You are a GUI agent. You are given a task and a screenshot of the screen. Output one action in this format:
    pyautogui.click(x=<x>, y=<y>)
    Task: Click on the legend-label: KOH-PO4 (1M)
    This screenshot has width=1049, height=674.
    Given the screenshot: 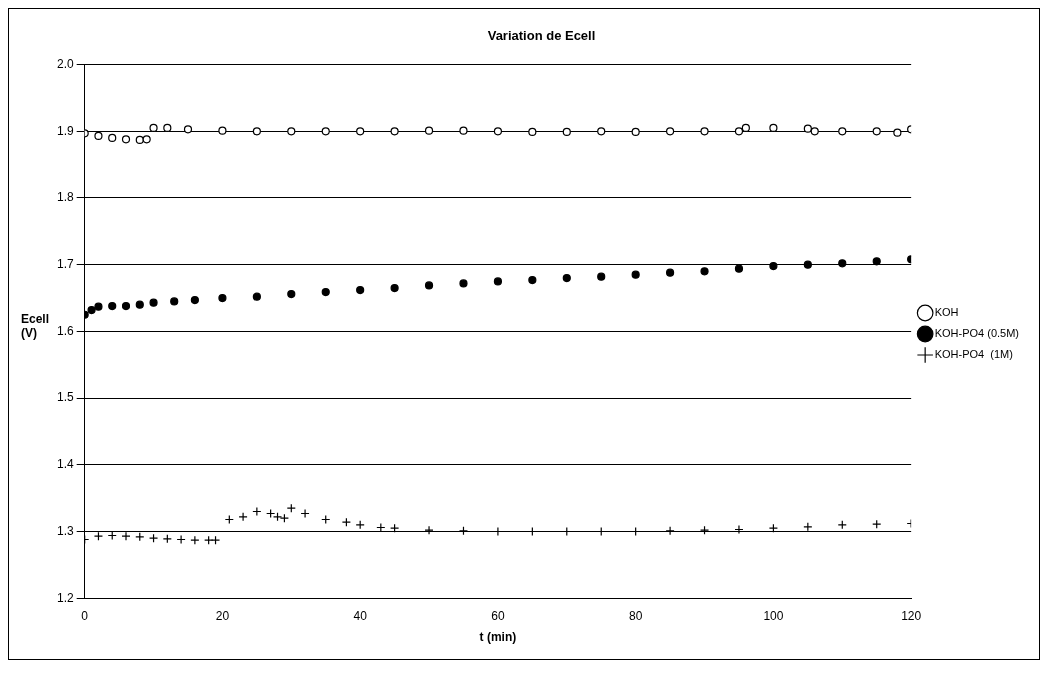 What is the action you would take?
    pyautogui.click(x=973, y=354)
    